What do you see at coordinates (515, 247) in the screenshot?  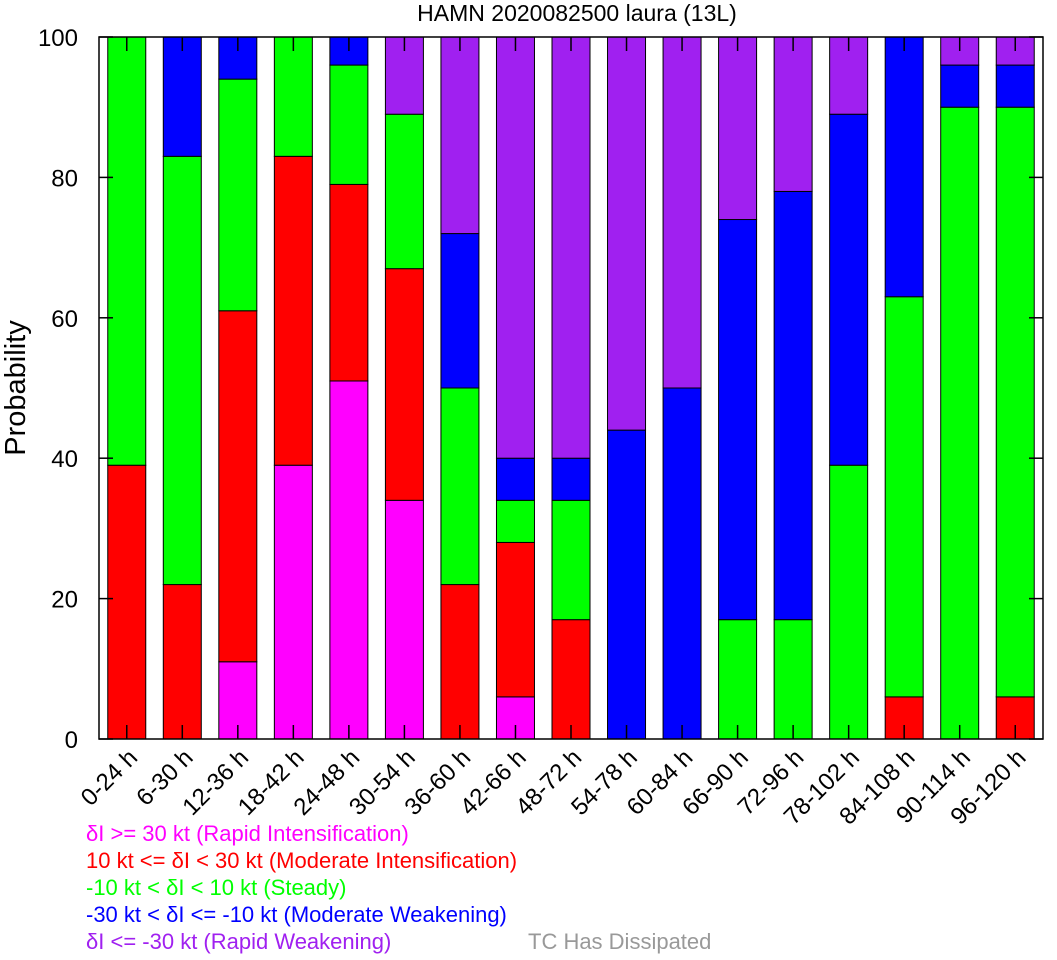 I see `bar-rapid-weakening-42-66-h` at bounding box center [515, 247].